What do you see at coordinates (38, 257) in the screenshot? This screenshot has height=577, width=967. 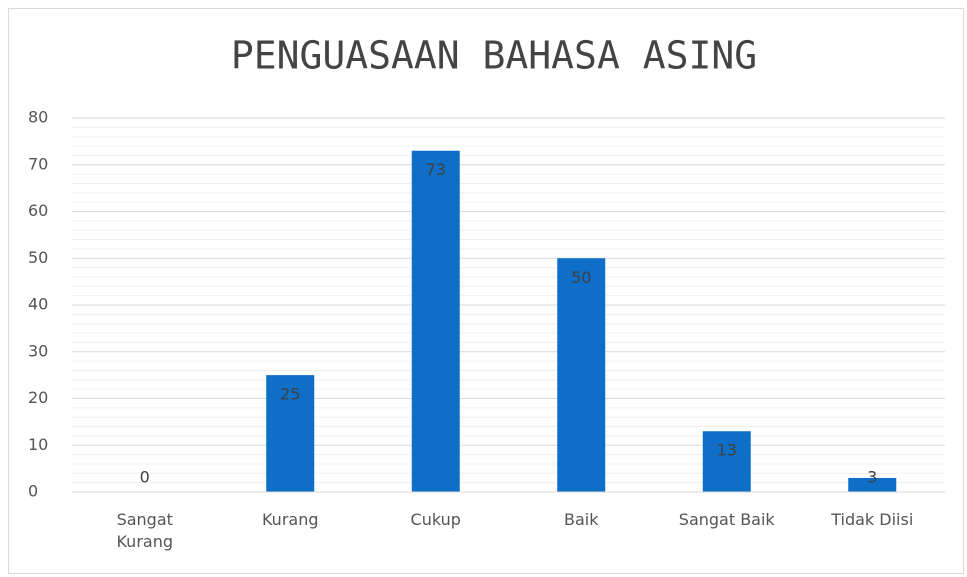 I see `y-tick-label: 50` at bounding box center [38, 257].